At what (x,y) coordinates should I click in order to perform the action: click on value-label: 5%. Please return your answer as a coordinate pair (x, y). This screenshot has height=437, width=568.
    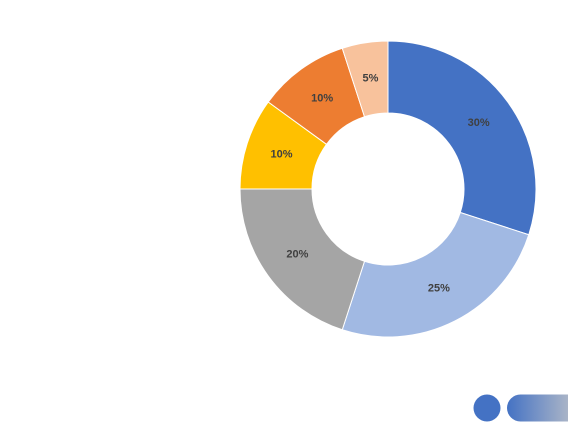
    Looking at the image, I should click on (371, 78).